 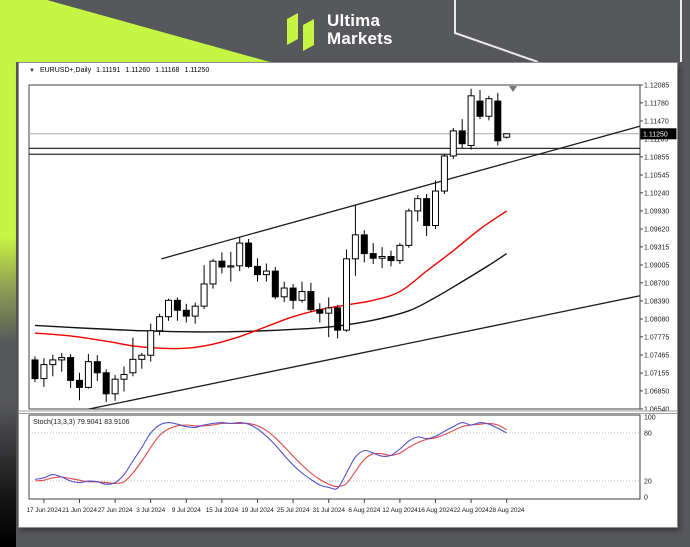 What do you see at coordinates (656, 211) in the screenshot?
I see `price-axis-label: 1.09930` at bounding box center [656, 211].